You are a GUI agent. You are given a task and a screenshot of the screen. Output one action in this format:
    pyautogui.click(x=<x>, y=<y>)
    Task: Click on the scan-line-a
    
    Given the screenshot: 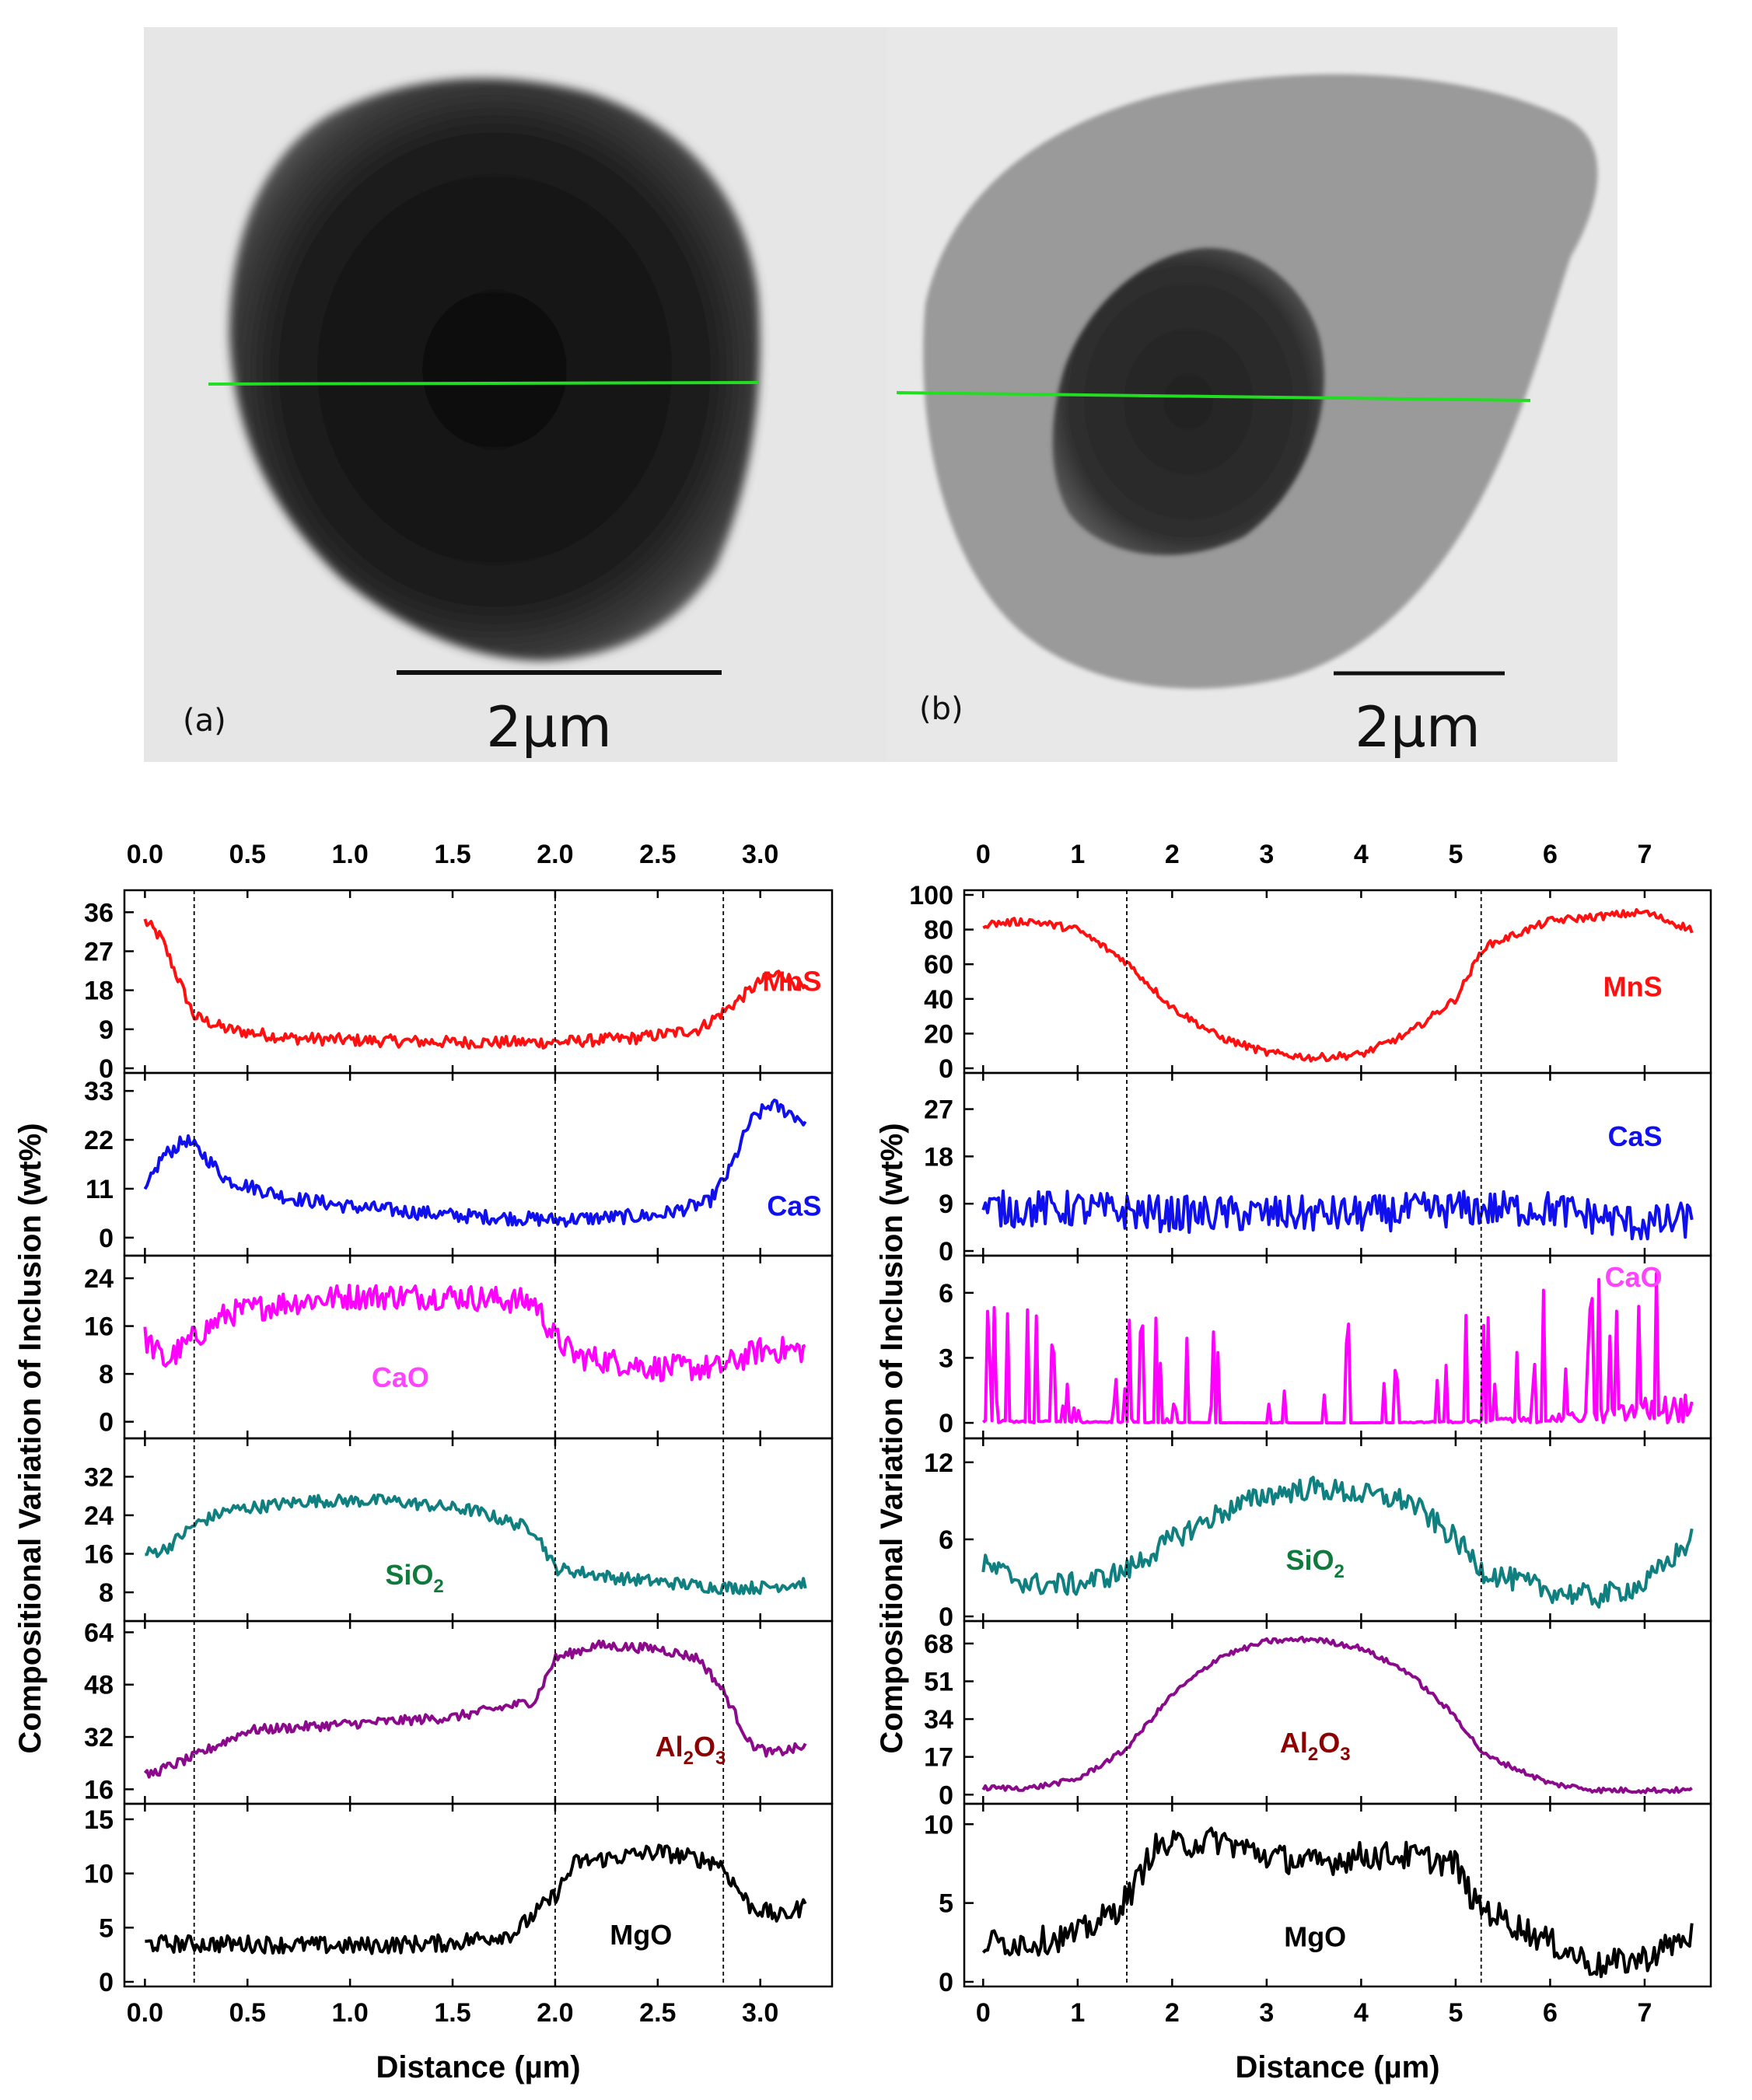 What is the action you would take?
    pyautogui.click(x=484, y=383)
    